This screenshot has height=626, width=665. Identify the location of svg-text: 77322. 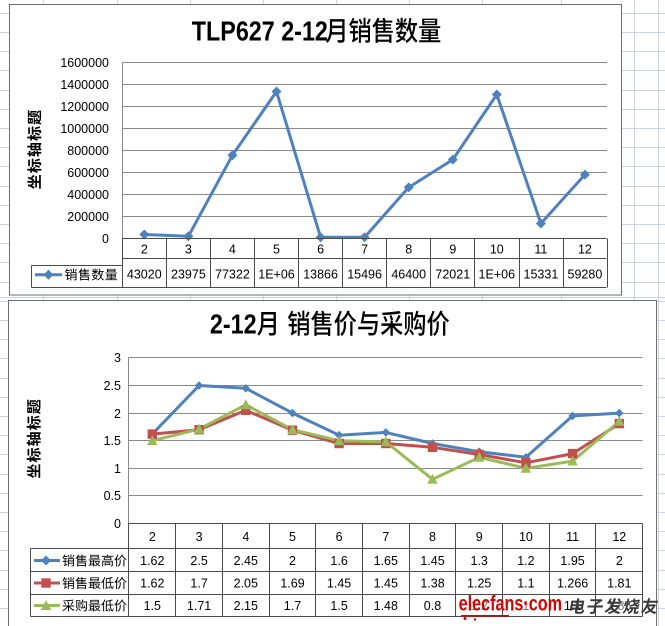
(232, 274).